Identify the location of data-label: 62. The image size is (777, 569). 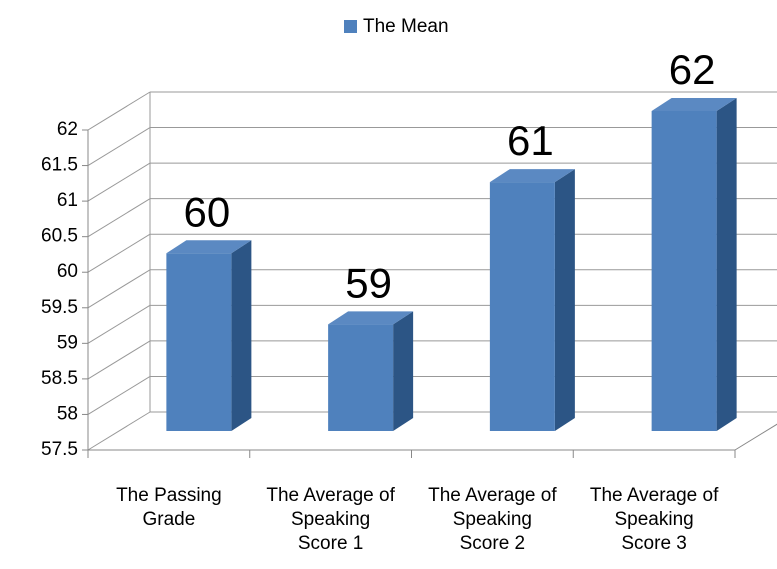
(692, 69).